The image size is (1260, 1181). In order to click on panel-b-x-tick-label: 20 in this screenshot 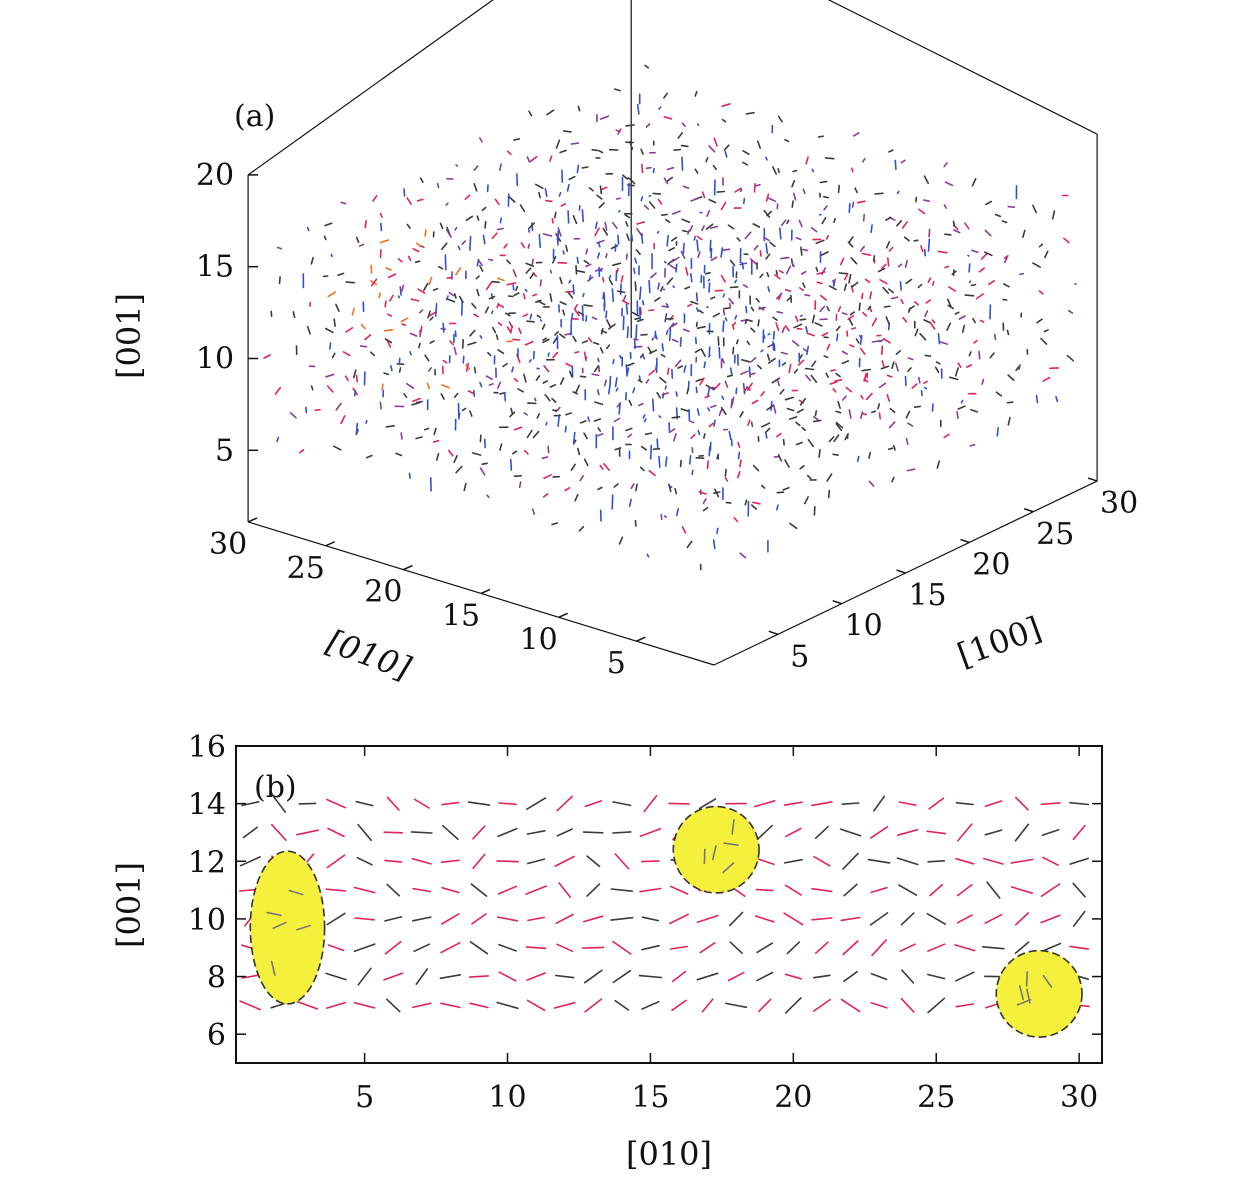, I will do `click(793, 1097)`.